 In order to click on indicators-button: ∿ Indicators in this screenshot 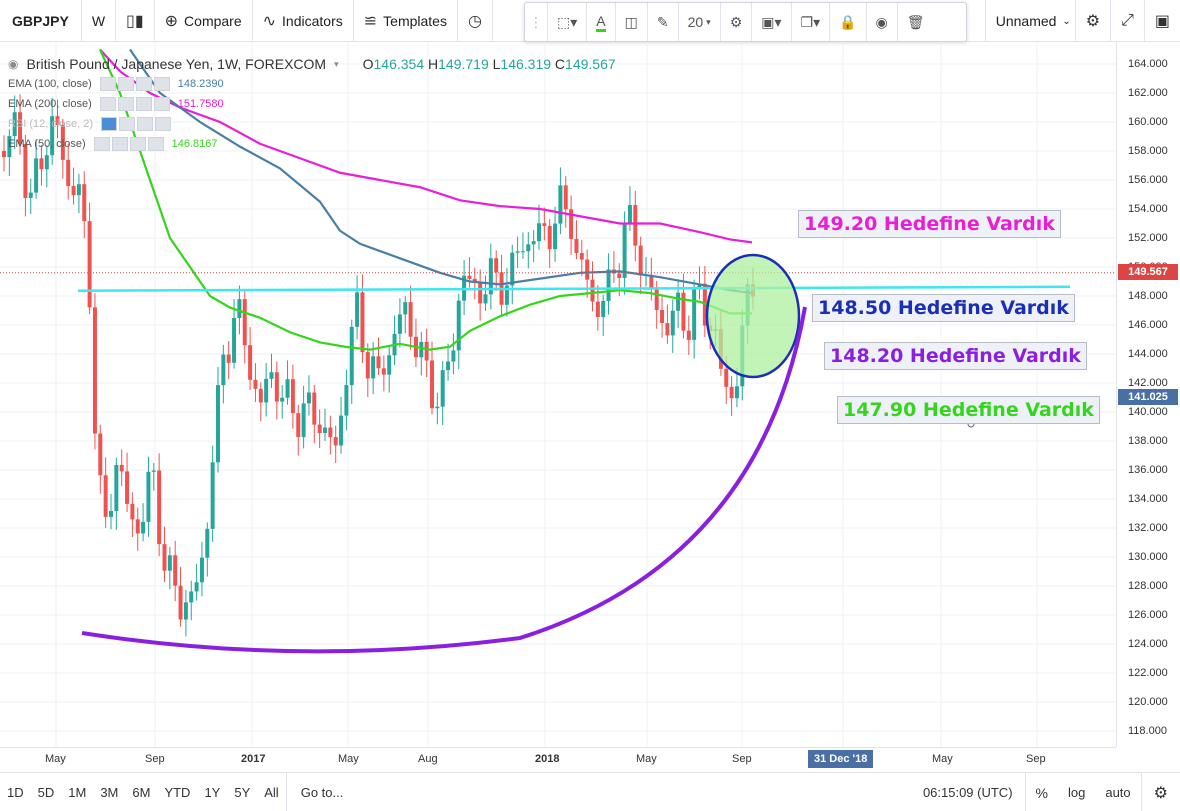, I will do `click(303, 21)`.